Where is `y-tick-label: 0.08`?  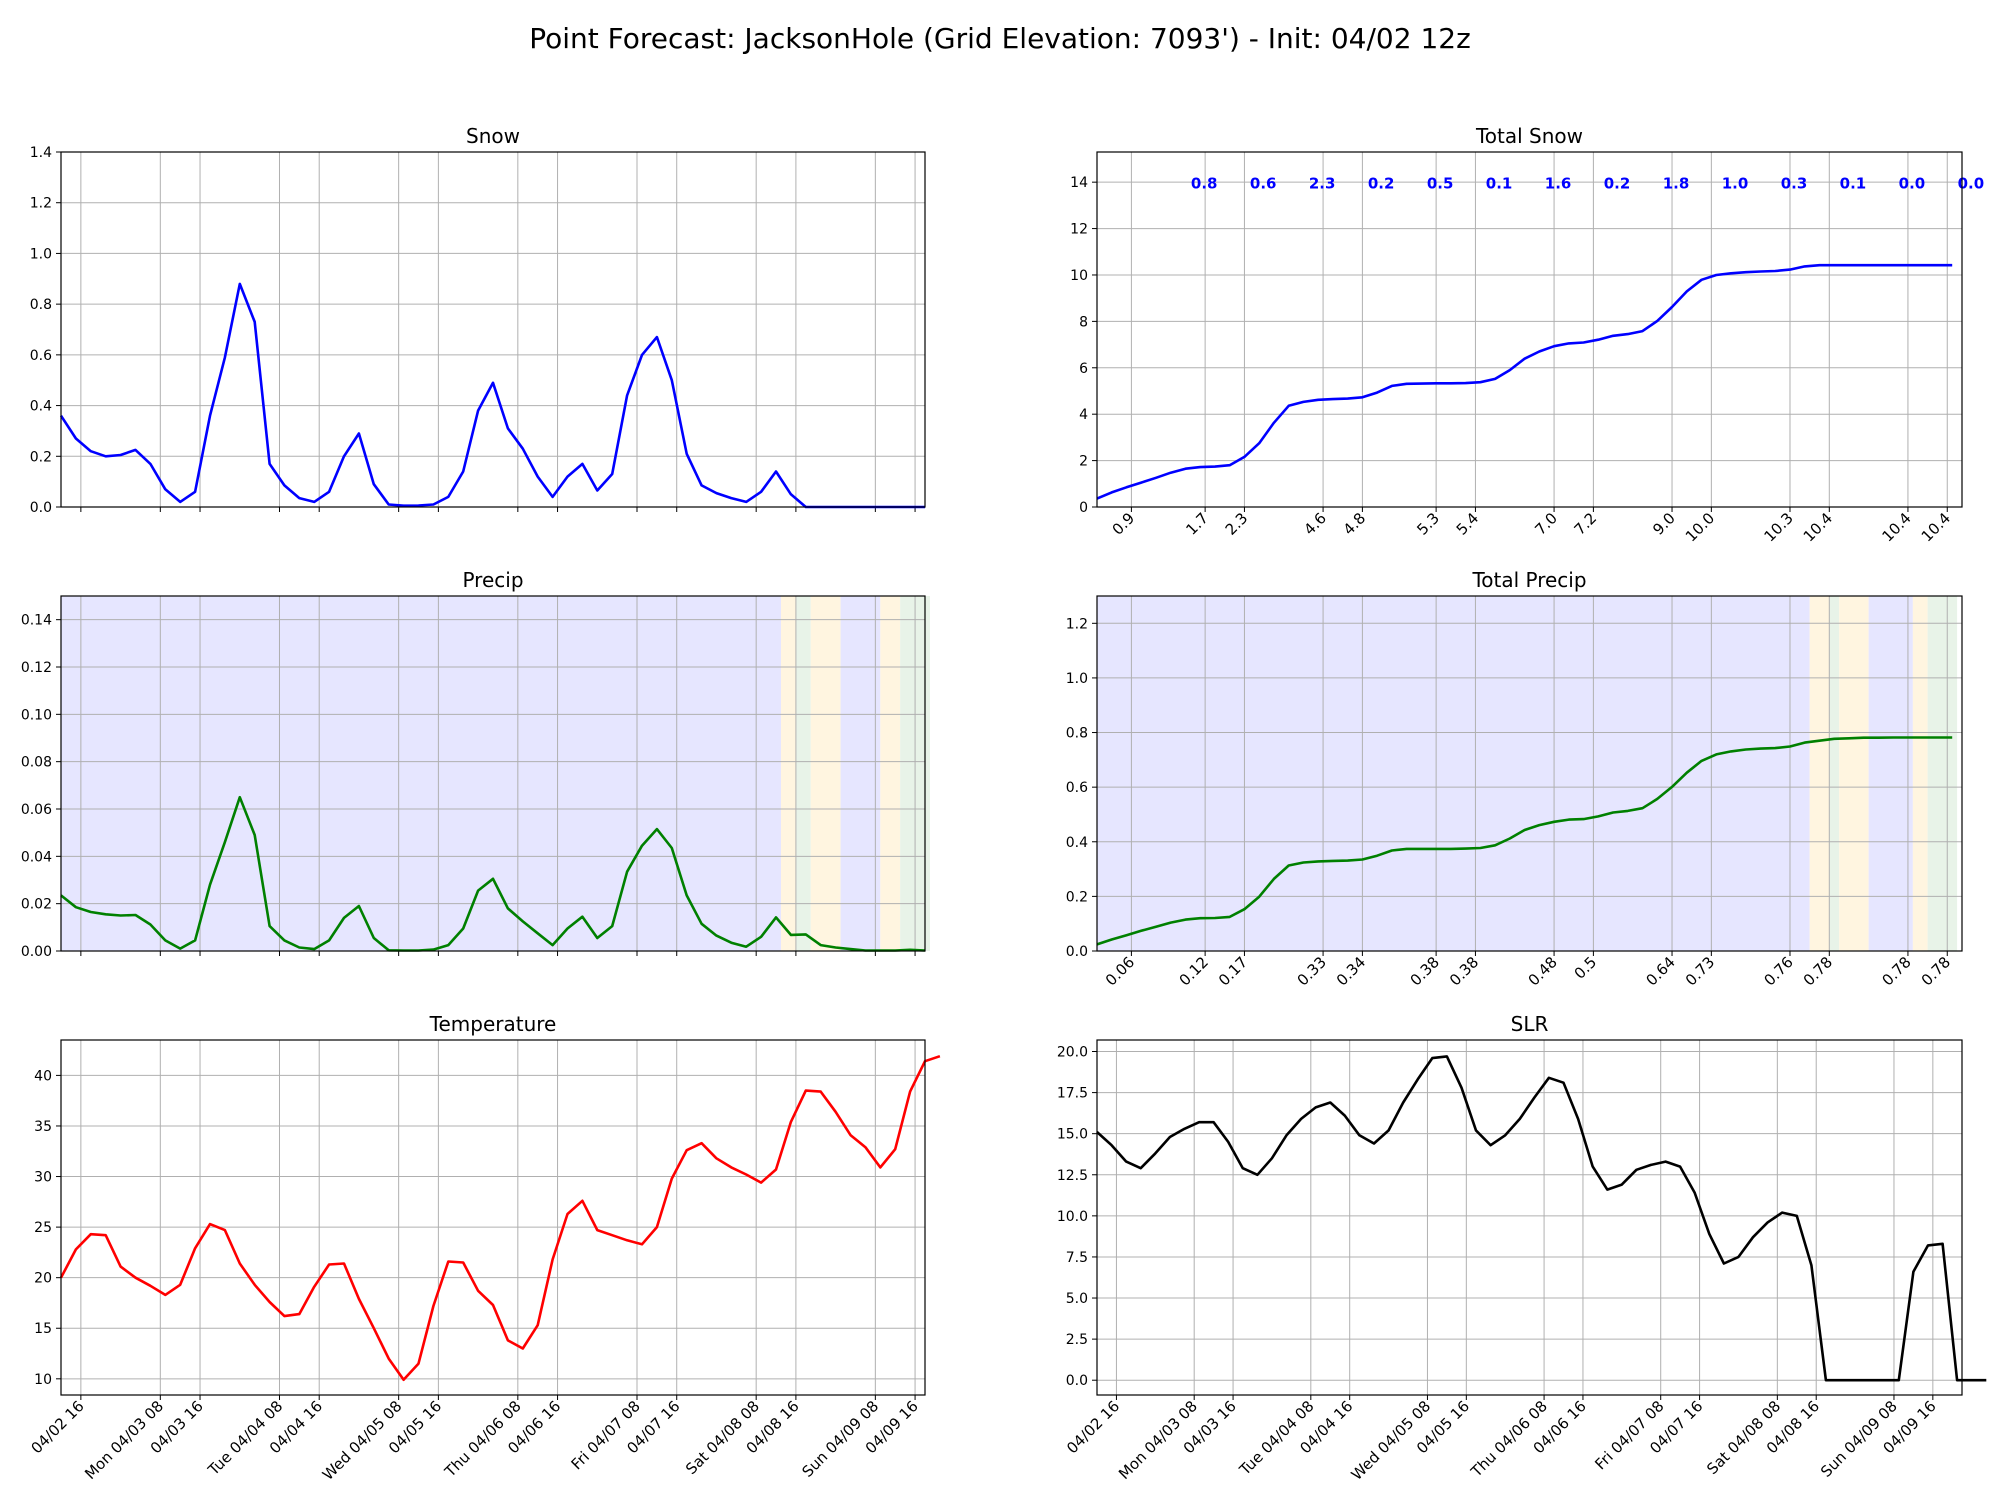
y-tick-label: 0.08 is located at coordinates (36, 763).